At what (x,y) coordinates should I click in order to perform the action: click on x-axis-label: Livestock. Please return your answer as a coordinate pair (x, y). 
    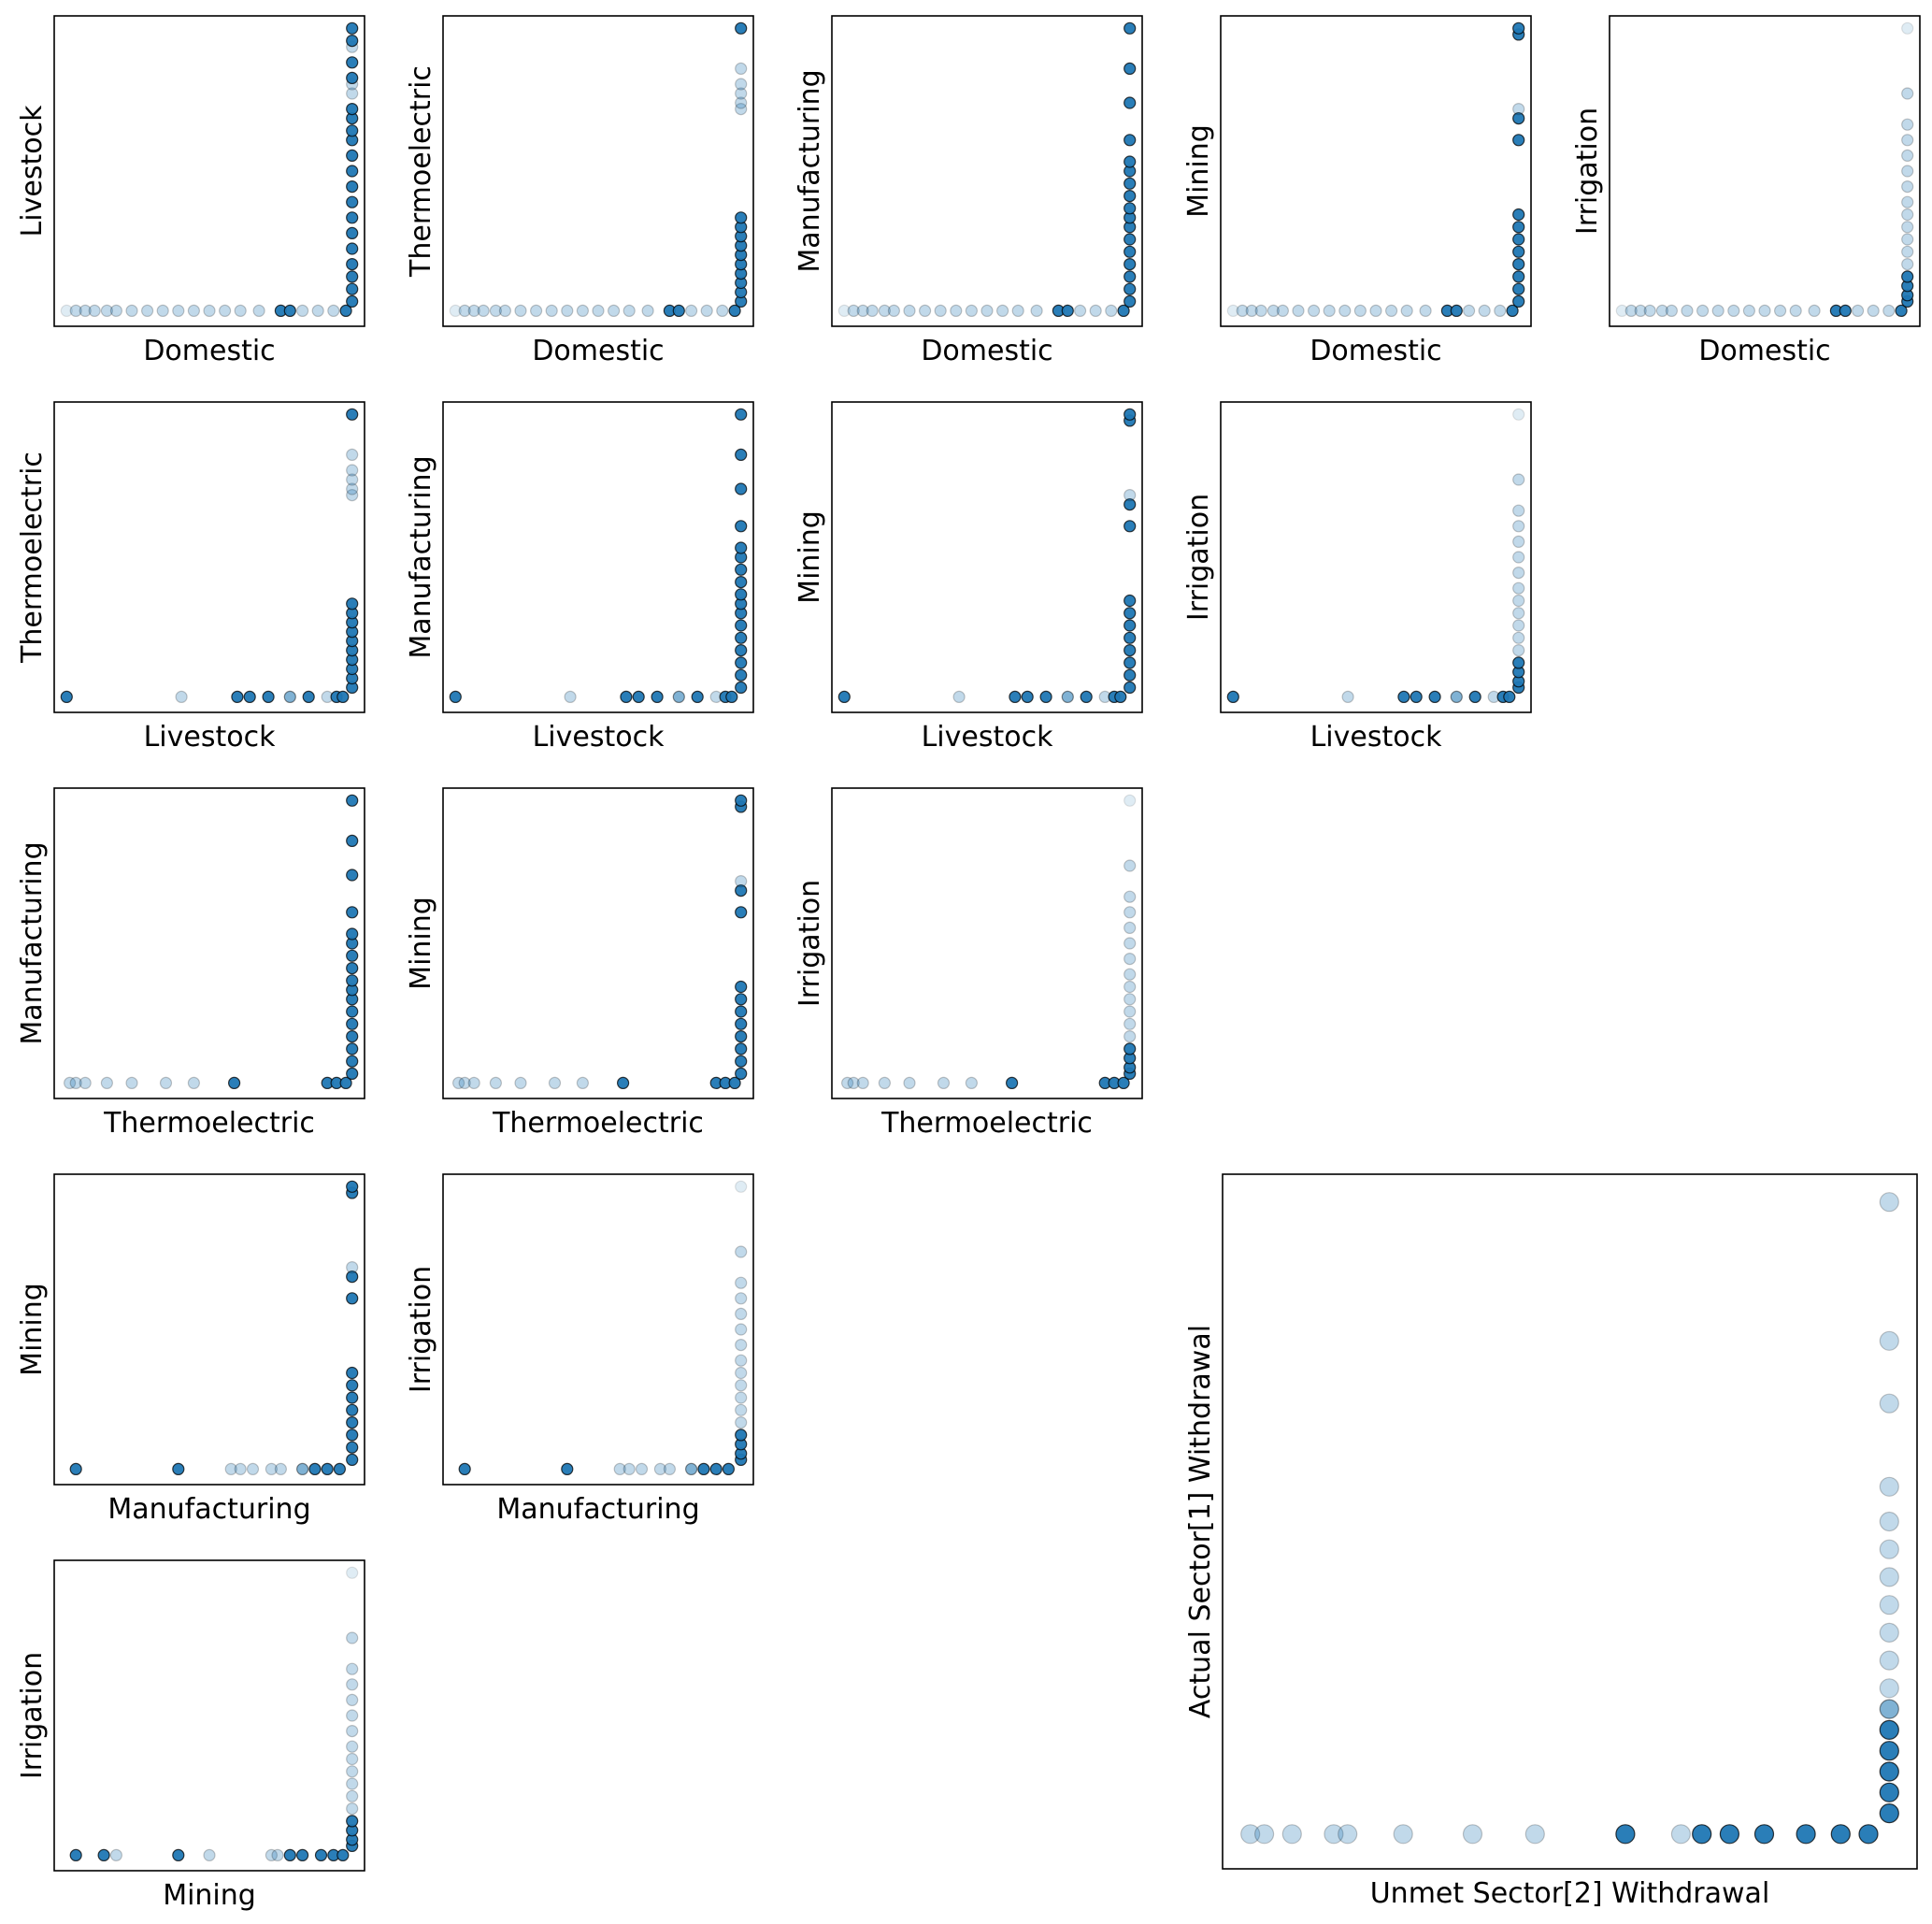
    Looking at the image, I should click on (210, 737).